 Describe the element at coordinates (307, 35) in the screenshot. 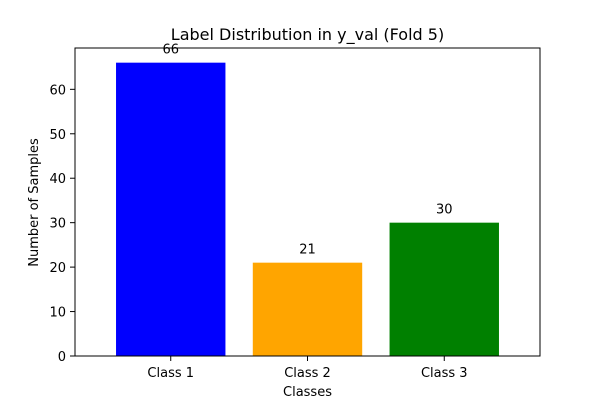

I see `chart-title: Label Distribution in y_val (Fold 5)` at that location.